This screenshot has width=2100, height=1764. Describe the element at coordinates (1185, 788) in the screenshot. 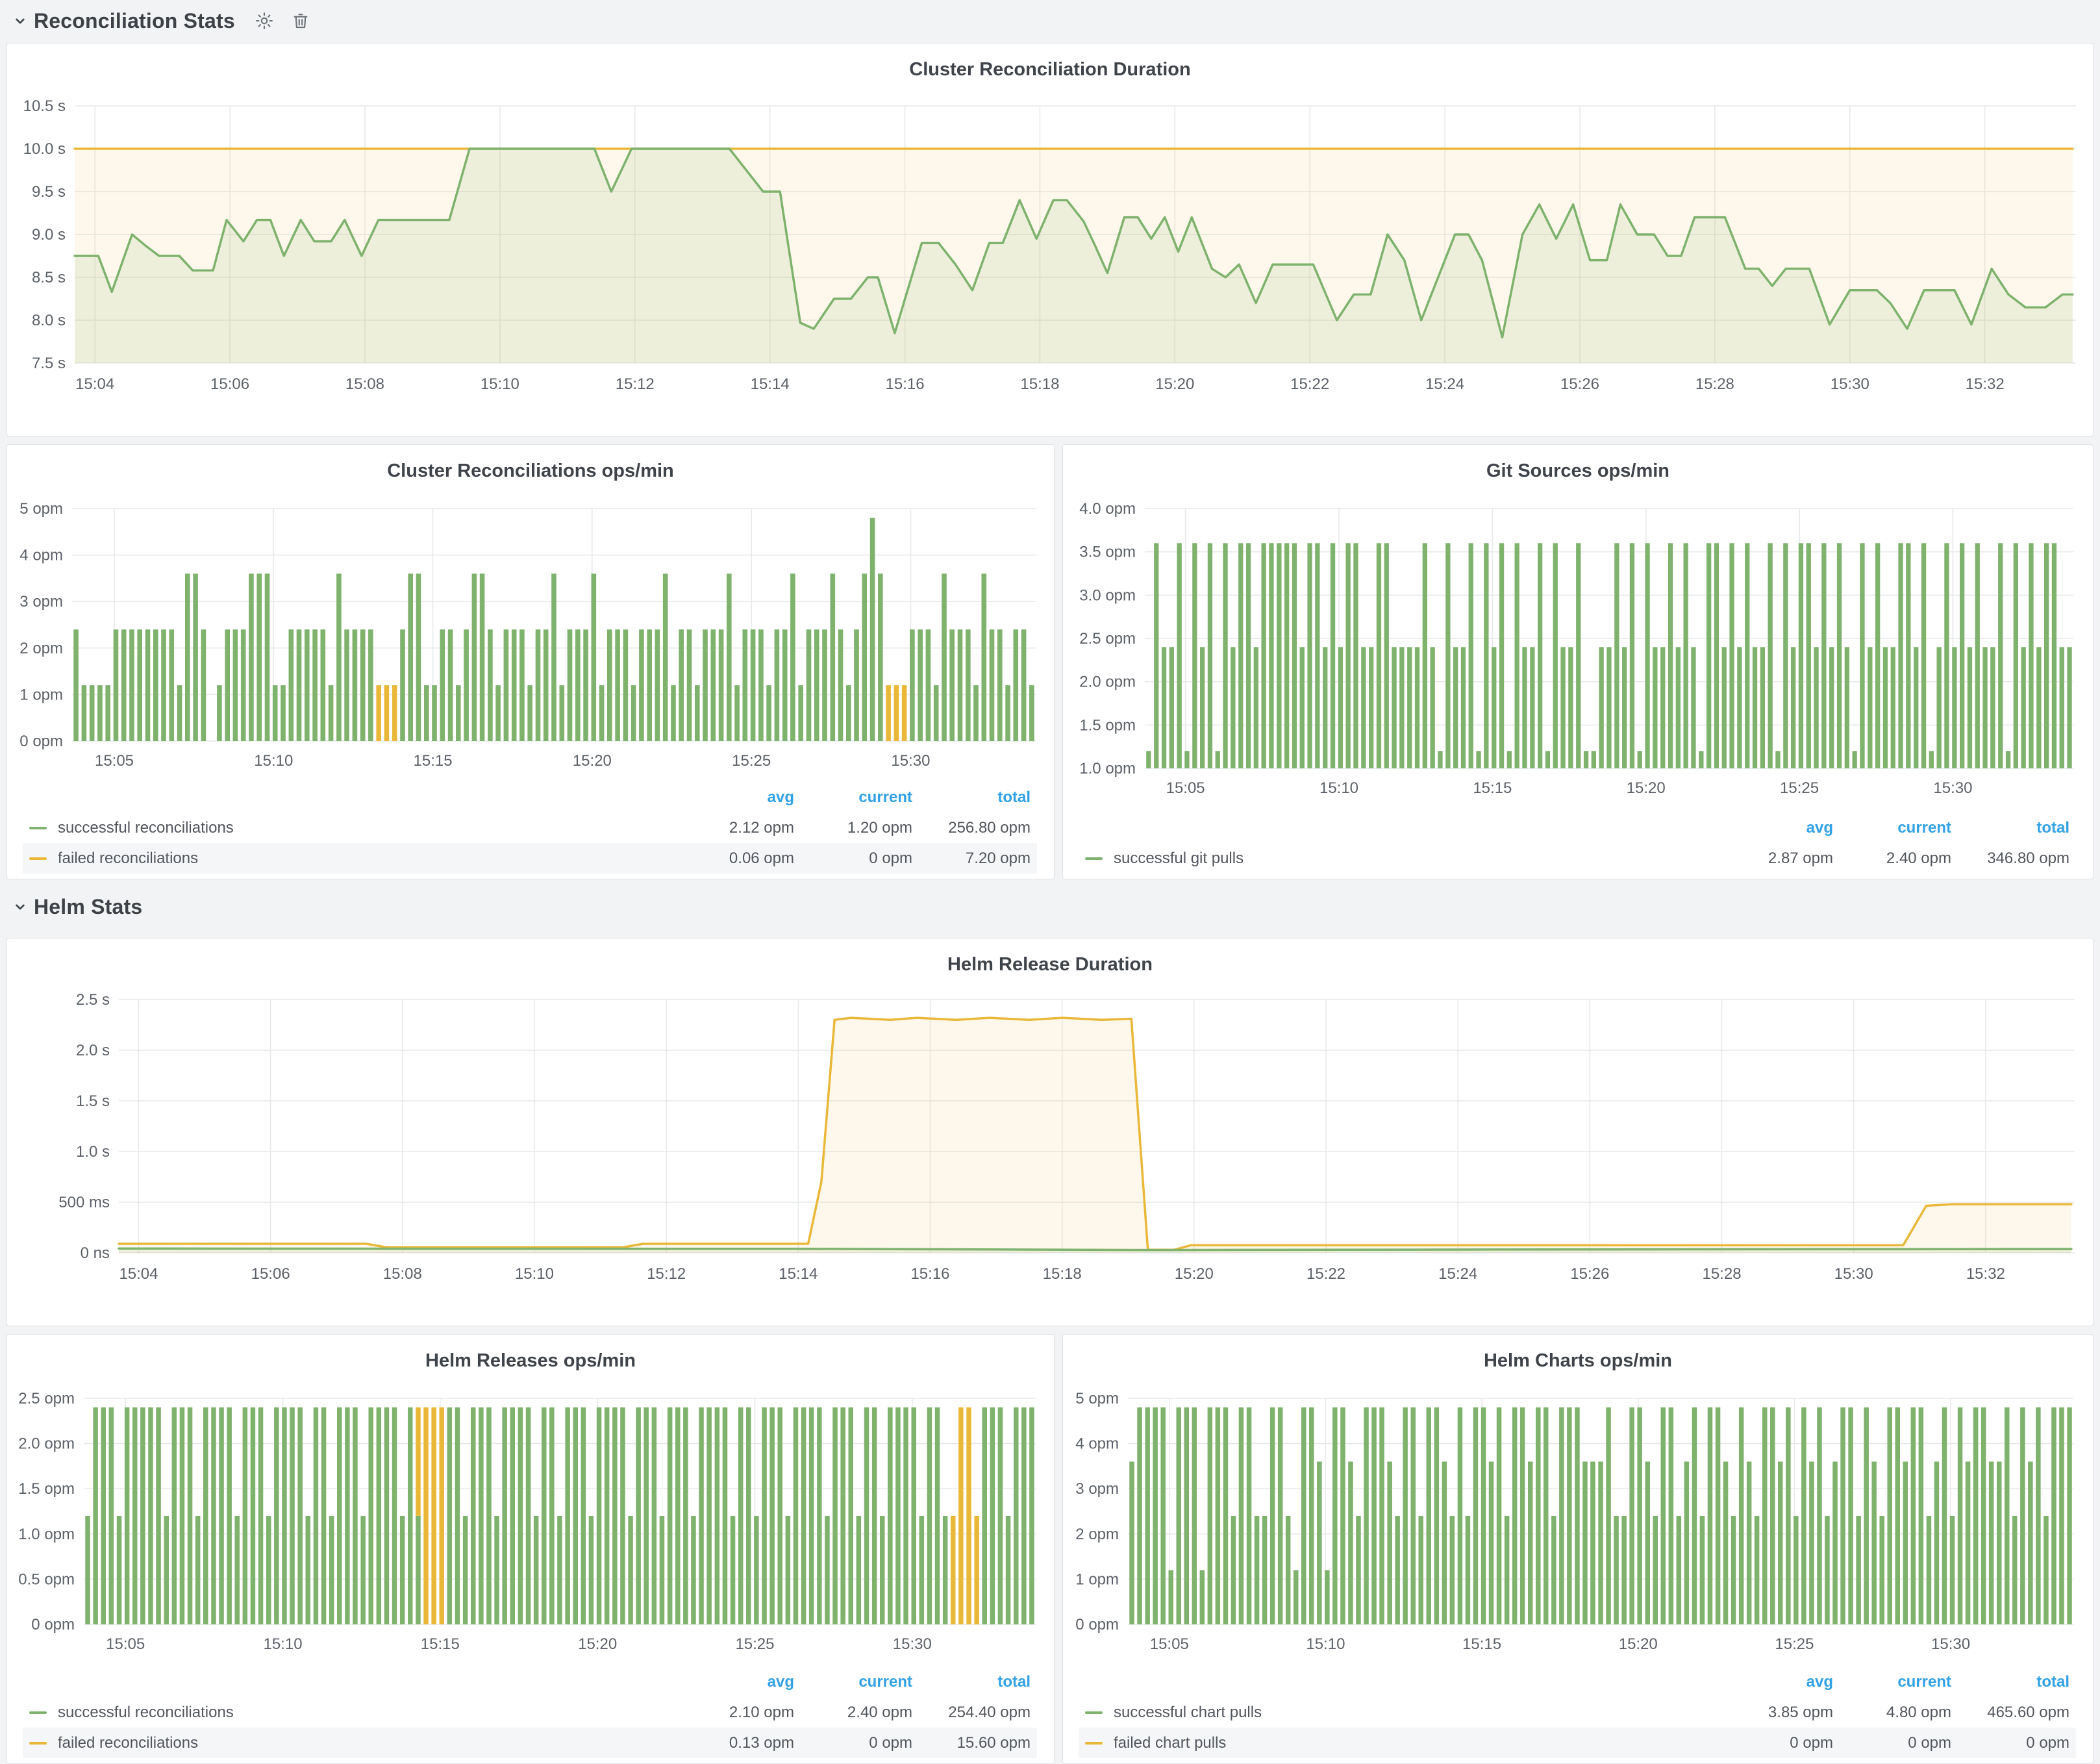

I see `svg-text: 15:05` at that location.